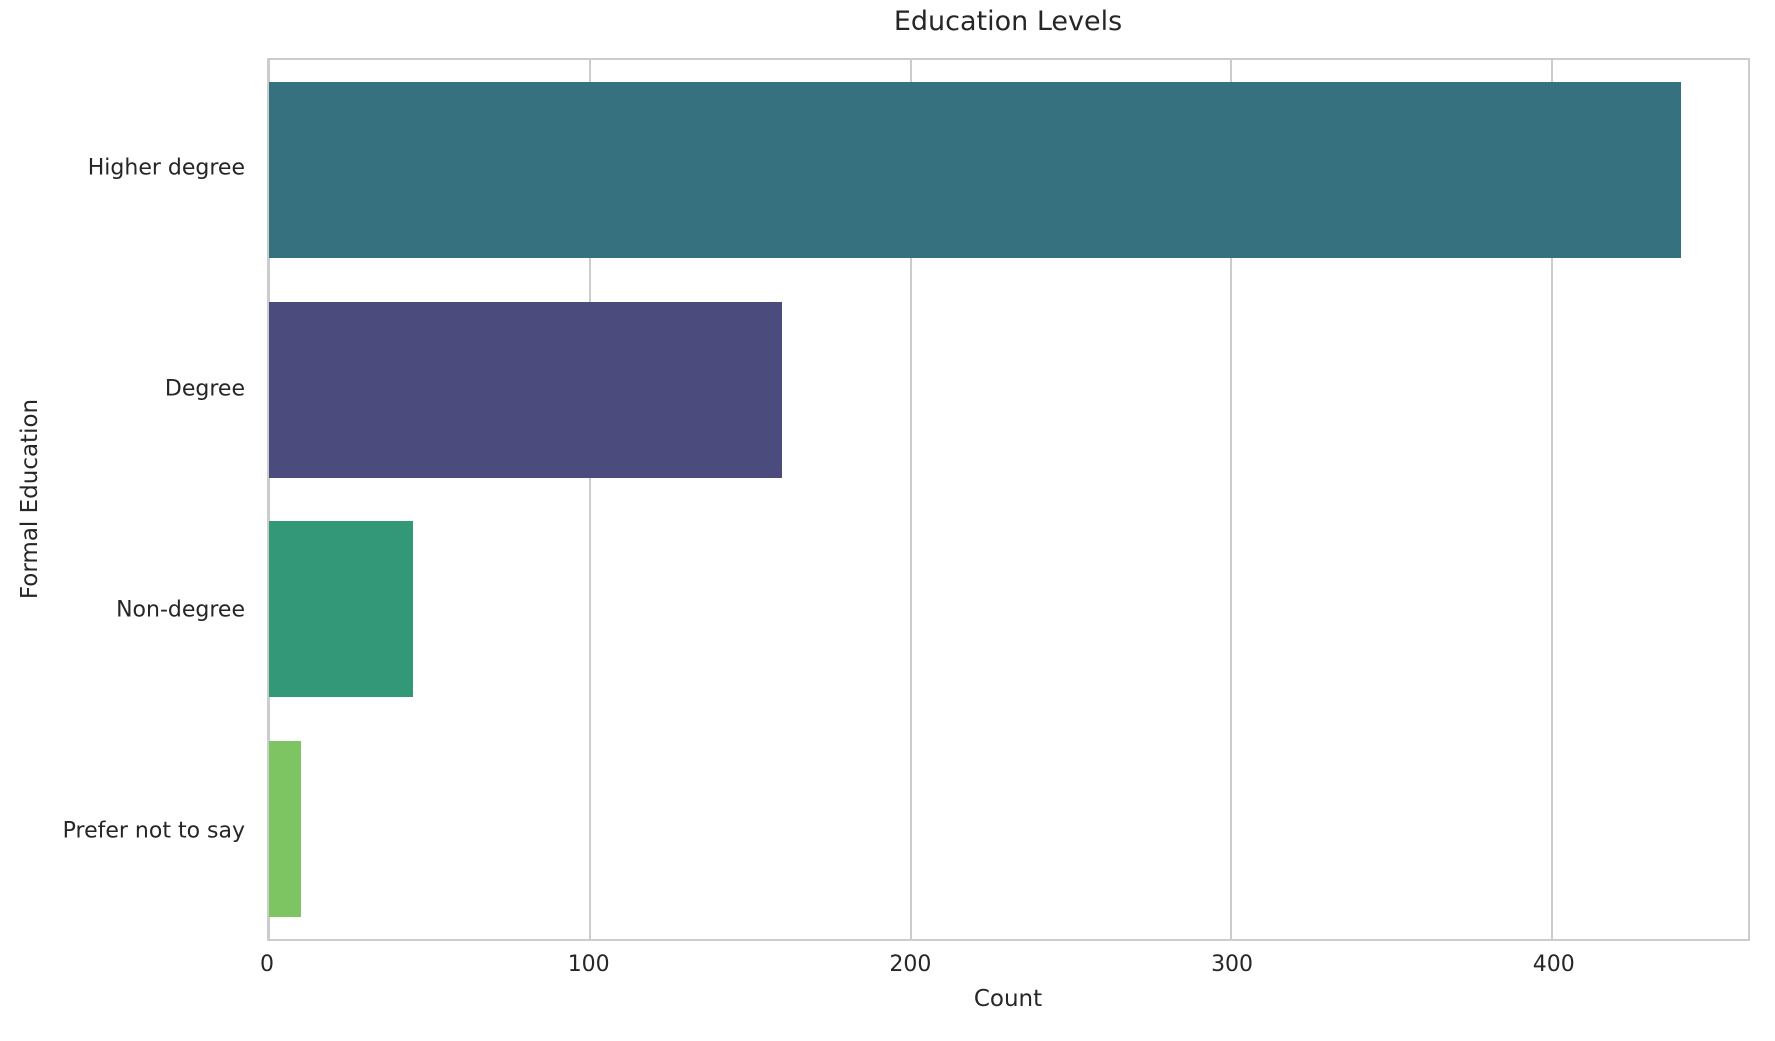  Describe the element at coordinates (180, 610) in the screenshot. I see `y-tick-label-non-degree: Non-degree` at that location.